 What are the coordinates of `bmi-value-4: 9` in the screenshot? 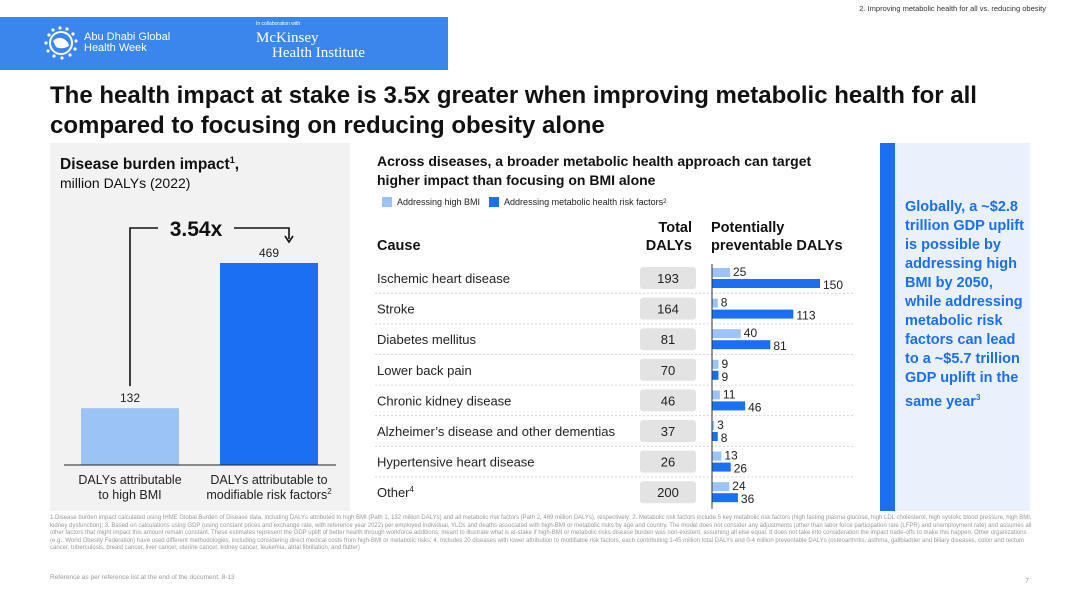 It's located at (724, 364).